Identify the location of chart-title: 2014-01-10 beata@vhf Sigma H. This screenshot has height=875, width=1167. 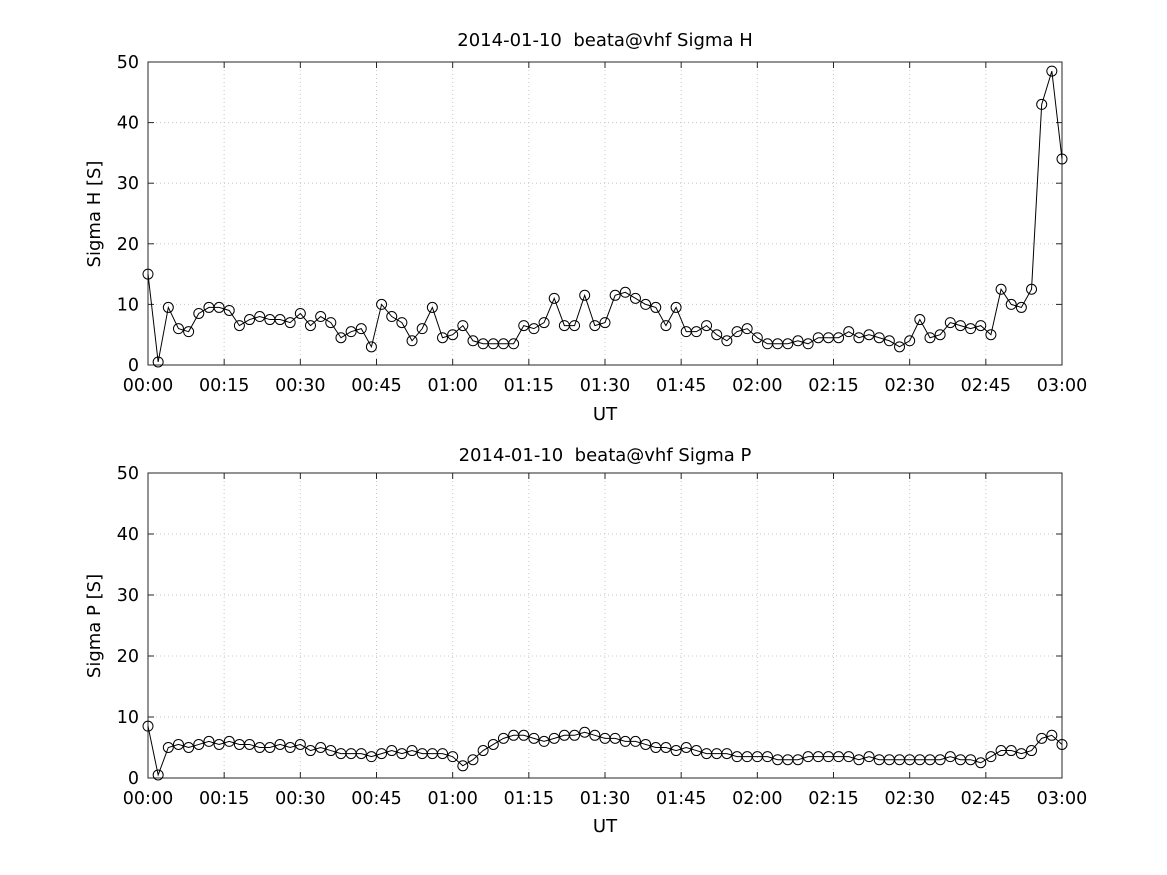
(604, 40).